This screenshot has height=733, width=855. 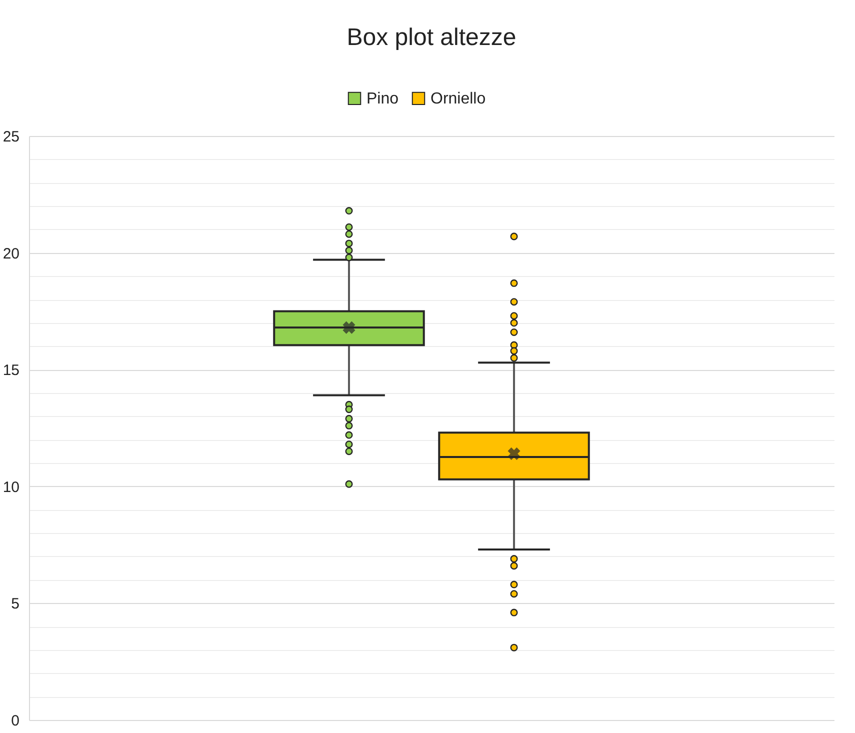 What do you see at coordinates (431, 37) in the screenshot?
I see `chart-title: Box plot altezze` at bounding box center [431, 37].